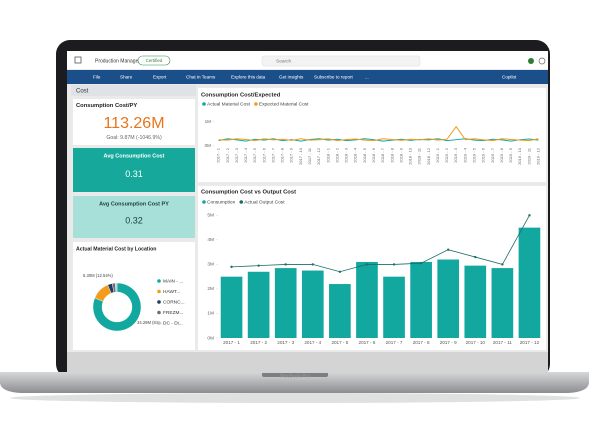 This screenshot has width=589, height=424. What do you see at coordinates (341, 61) in the screenshot?
I see `search-box` at bounding box center [341, 61].